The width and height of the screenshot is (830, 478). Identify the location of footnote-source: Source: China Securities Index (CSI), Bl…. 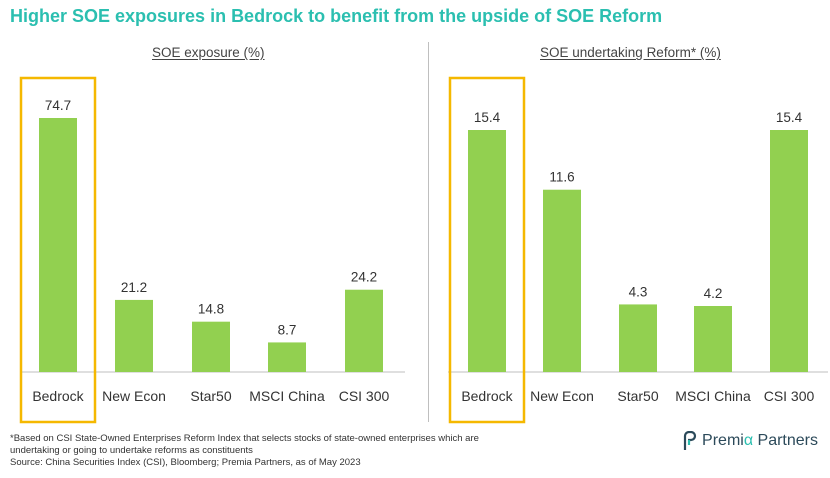
(185, 462).